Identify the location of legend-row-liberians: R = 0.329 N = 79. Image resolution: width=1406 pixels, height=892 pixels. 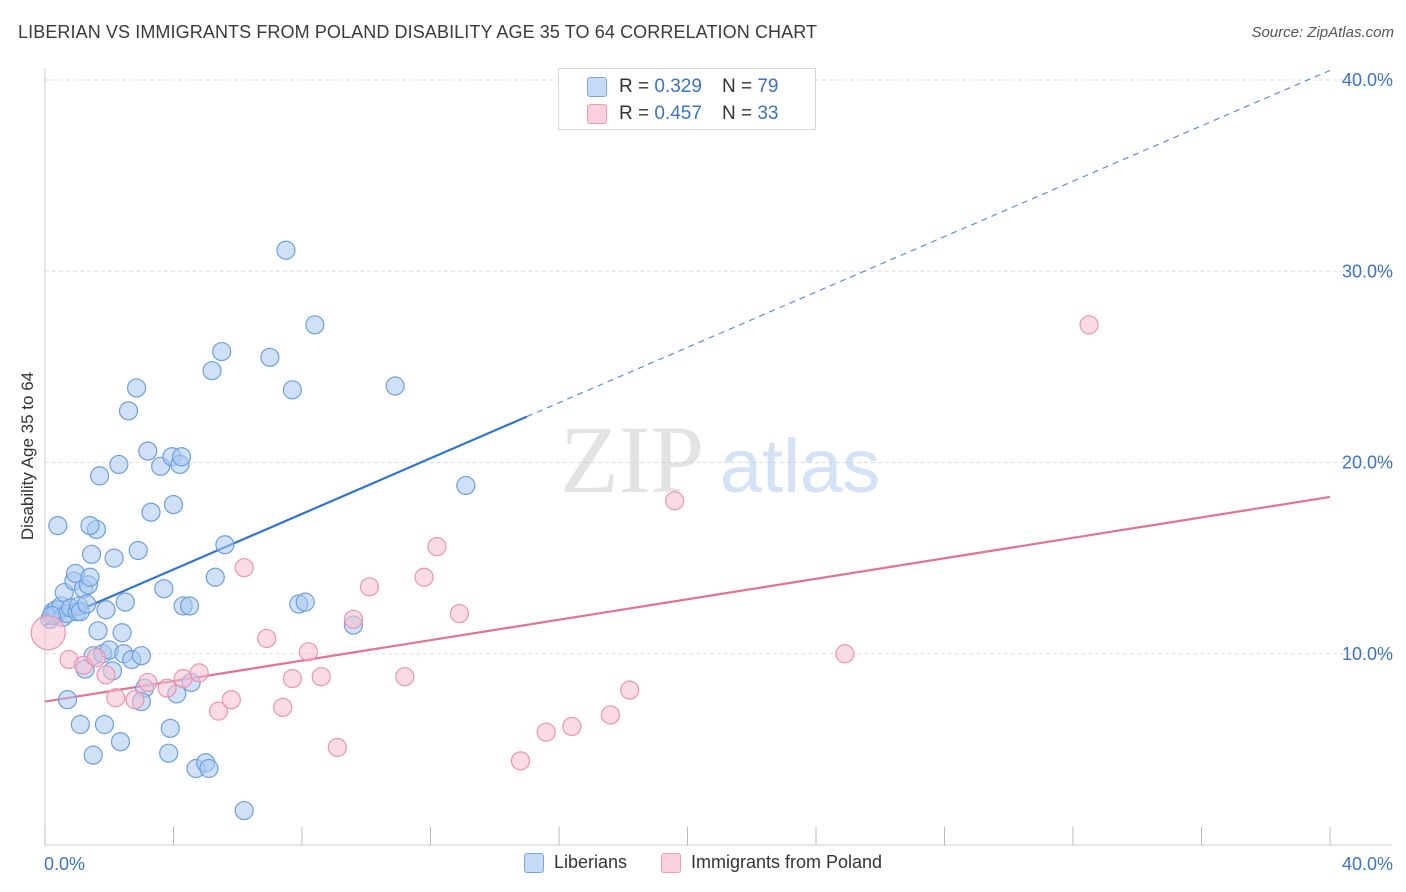
(682, 87).